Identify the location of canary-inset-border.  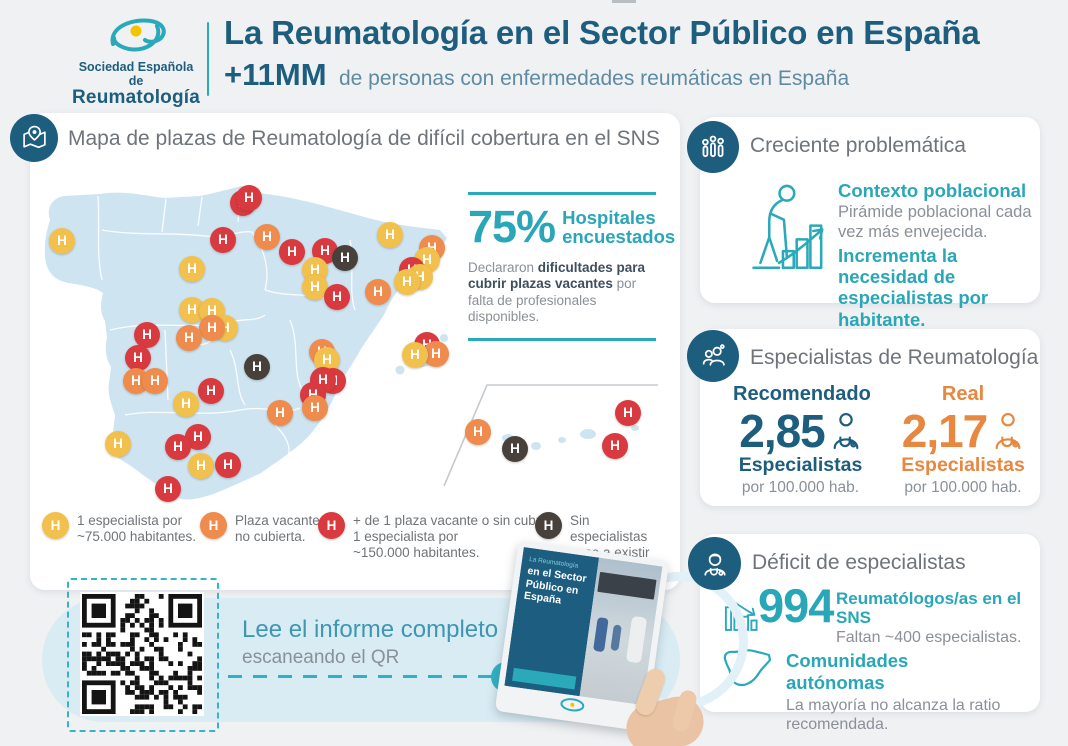
(550, 435).